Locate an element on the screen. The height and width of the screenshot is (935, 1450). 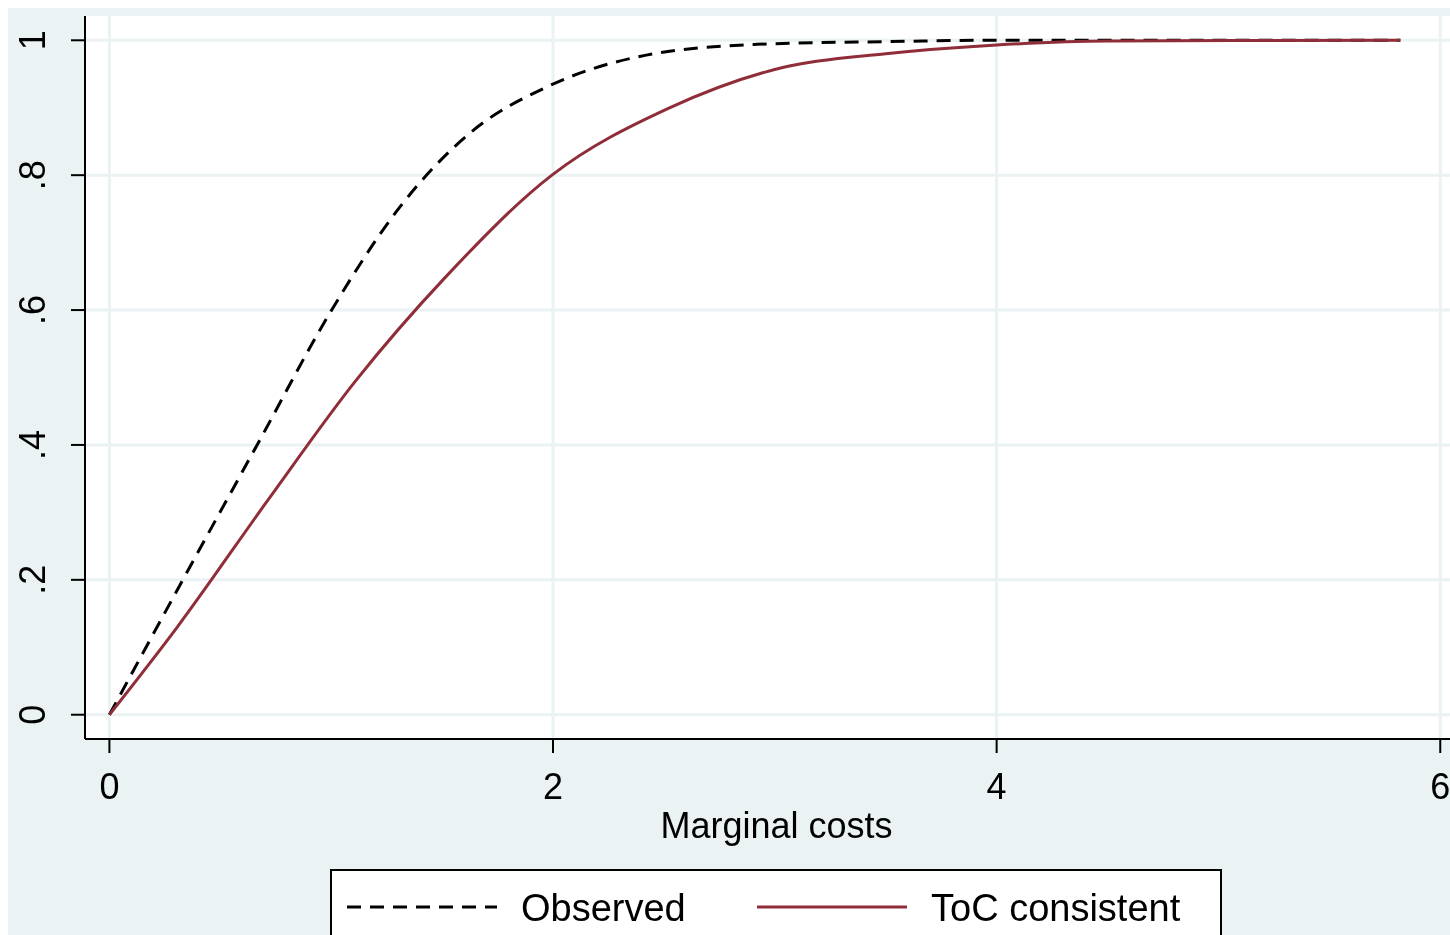
x-tick-label: 2 is located at coordinates (553, 786).